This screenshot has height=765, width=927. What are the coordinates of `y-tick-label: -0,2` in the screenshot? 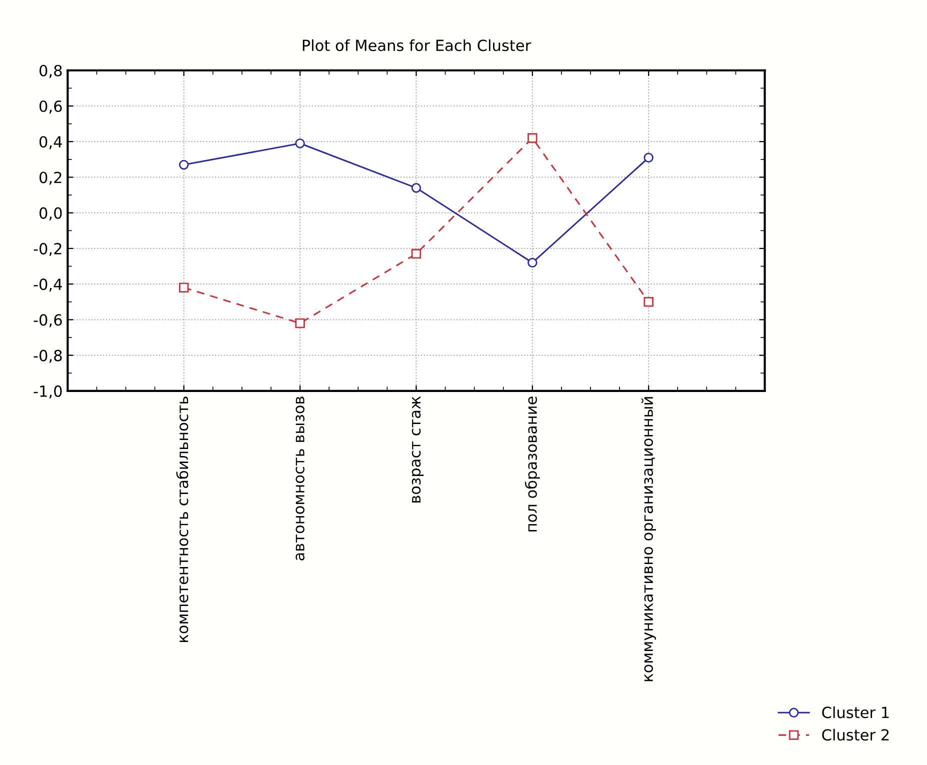 It's located at (48, 249).